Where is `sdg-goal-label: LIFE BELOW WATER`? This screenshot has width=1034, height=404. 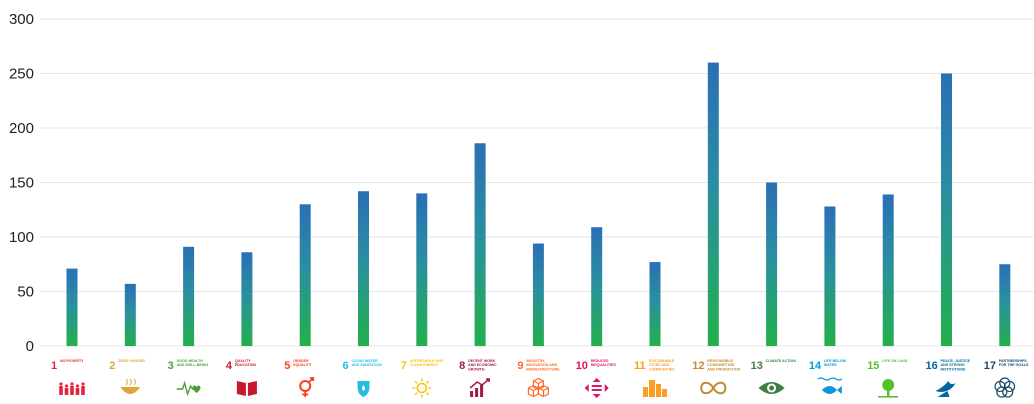 sdg-goal-label: LIFE BELOW WATER is located at coordinates (835, 363).